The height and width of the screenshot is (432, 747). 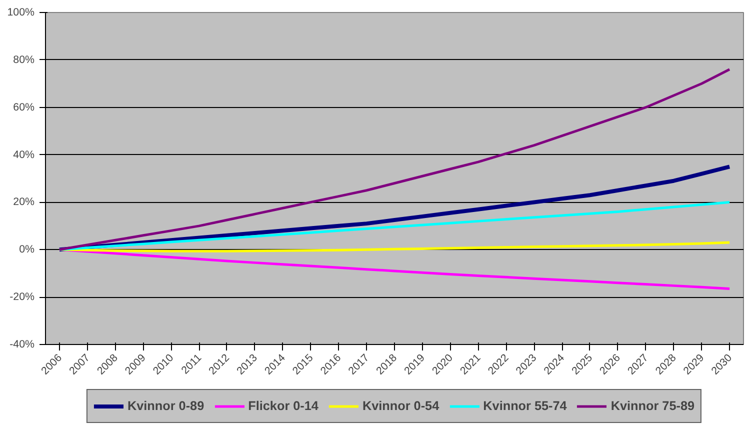 I want to click on legend-label: Kvinnor 0-89, so click(x=165, y=406).